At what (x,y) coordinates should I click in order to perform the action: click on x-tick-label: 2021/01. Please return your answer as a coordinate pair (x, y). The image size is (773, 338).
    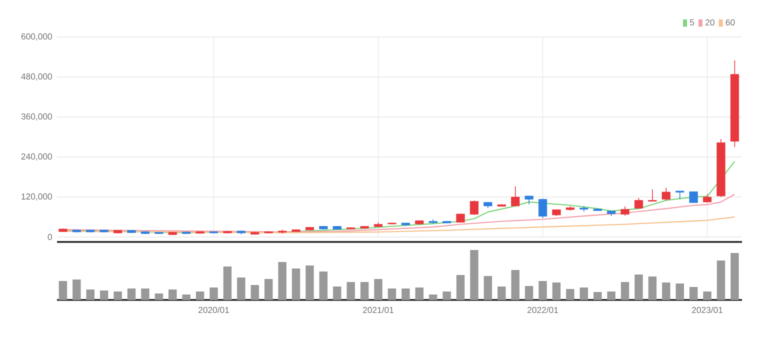
    Looking at the image, I should click on (378, 310).